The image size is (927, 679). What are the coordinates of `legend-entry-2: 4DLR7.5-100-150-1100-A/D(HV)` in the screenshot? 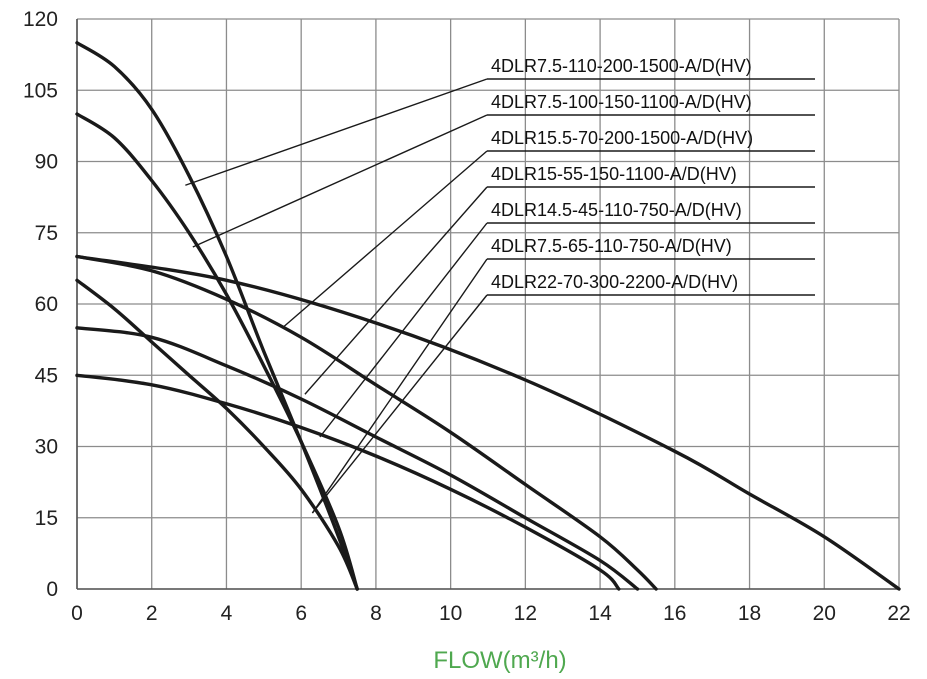 It's located at (621, 102).